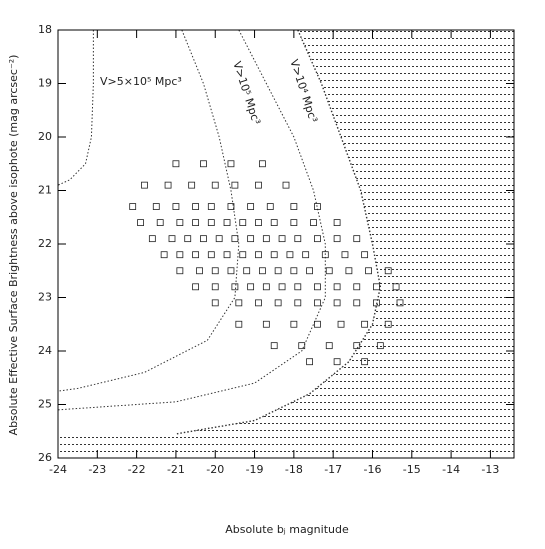 The image size is (545, 549). What do you see at coordinates (58, 469) in the screenshot?
I see `x-tick-label: -24` at bounding box center [58, 469].